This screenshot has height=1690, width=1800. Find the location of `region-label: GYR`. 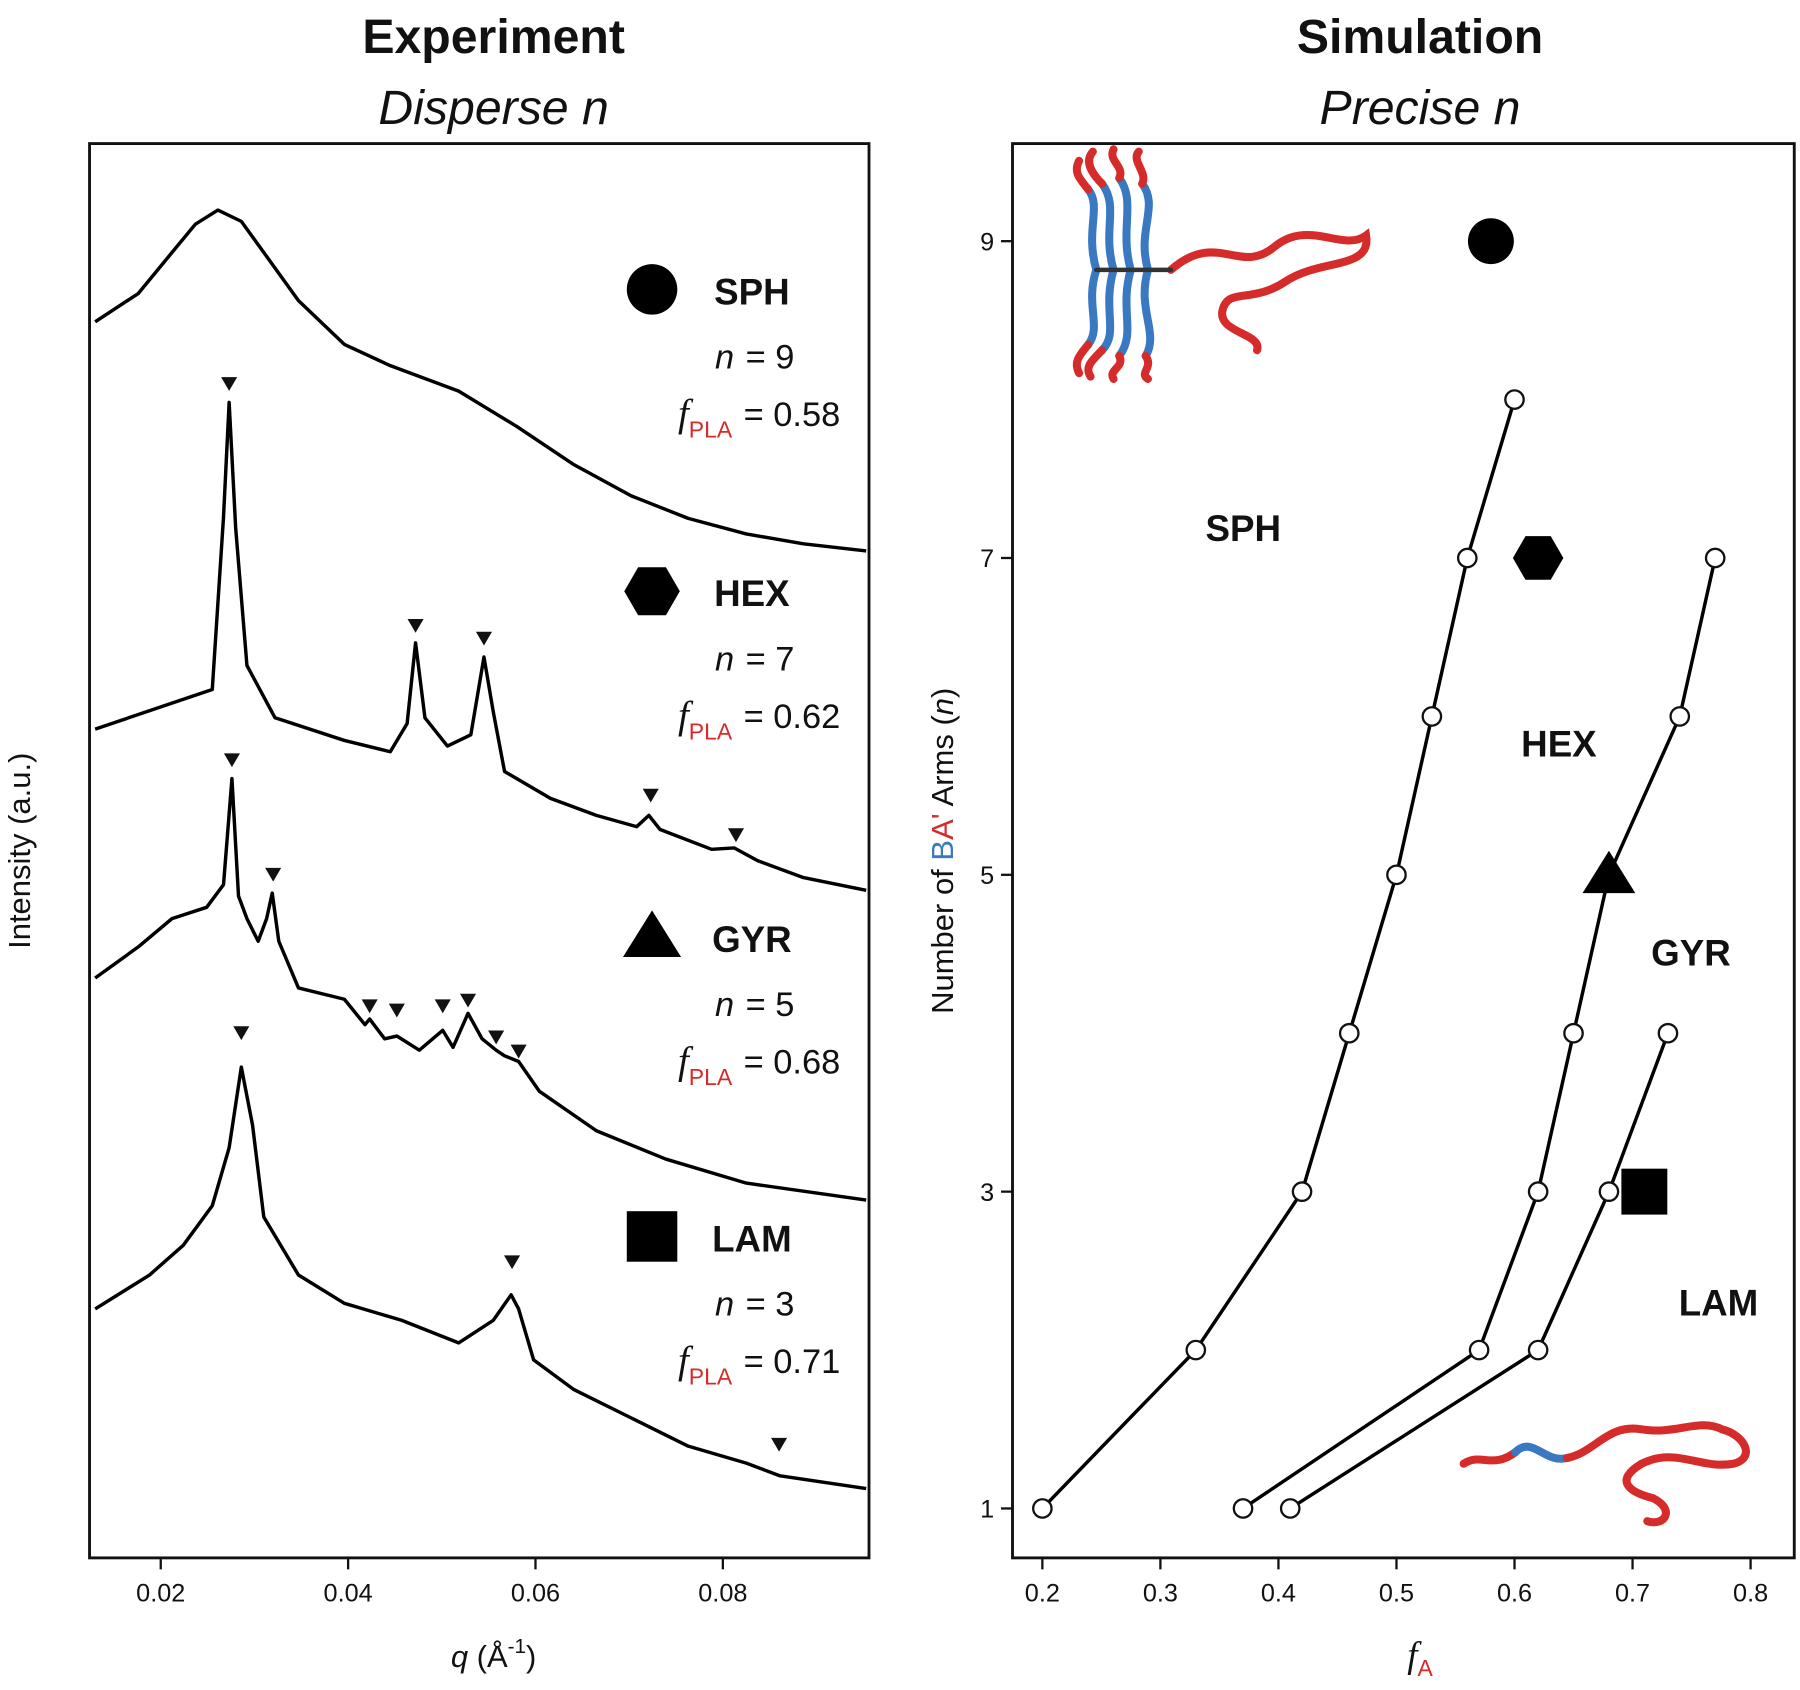

region-label: GYR is located at coordinates (1691, 953).